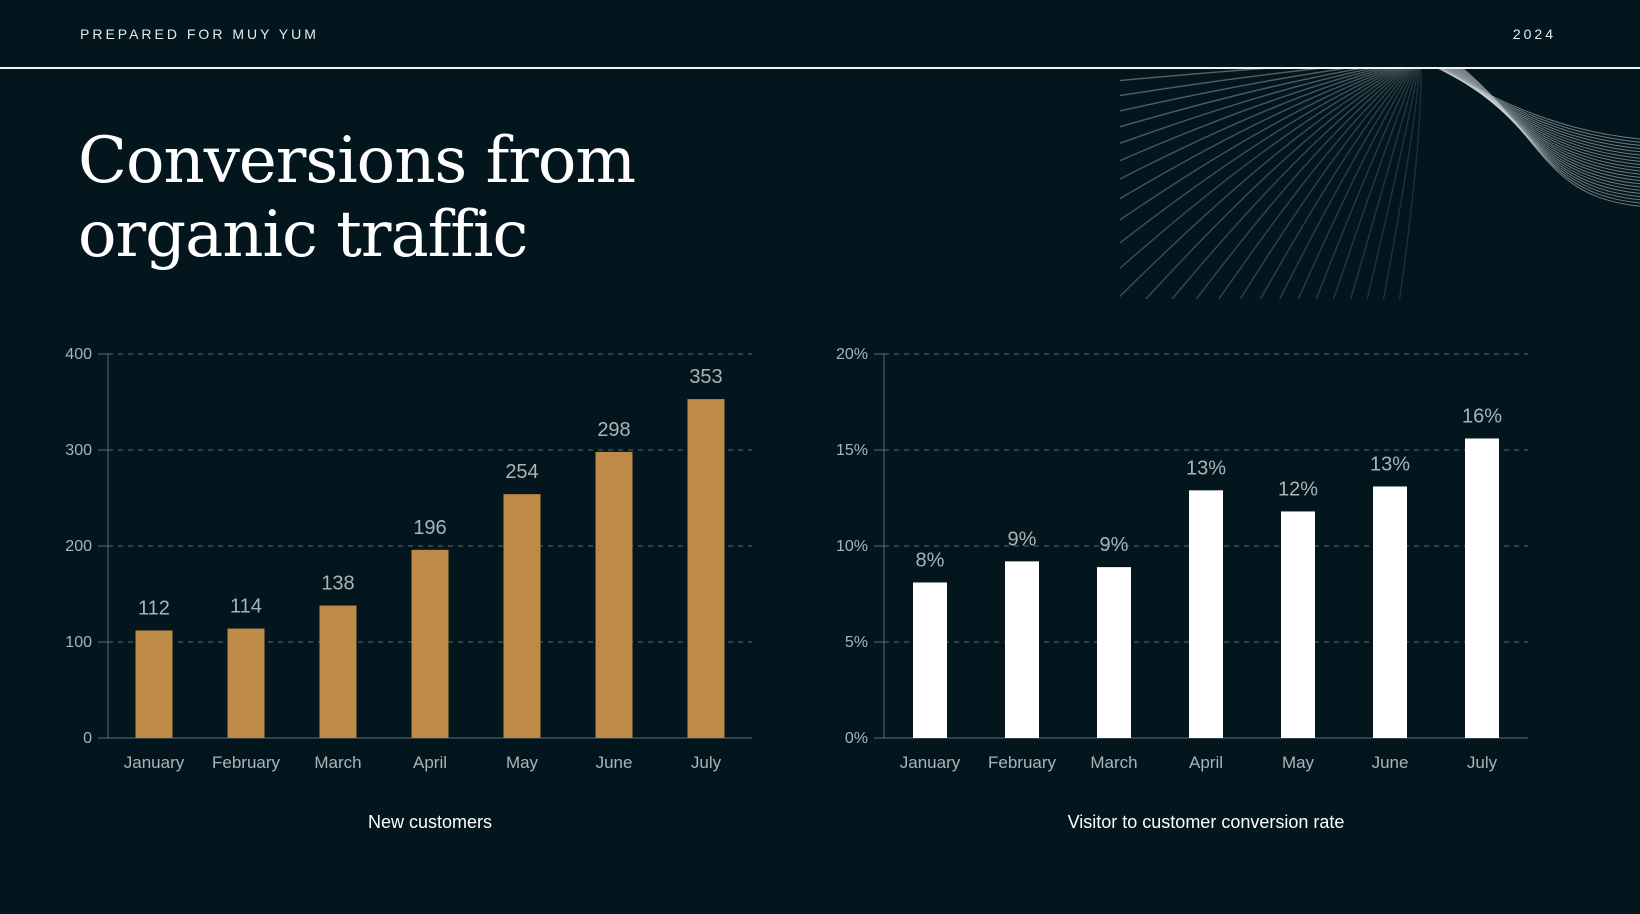 Image resolution: width=1640 pixels, height=914 pixels. What do you see at coordinates (338, 671) in the screenshot?
I see `new-customers-bar-march` at bounding box center [338, 671].